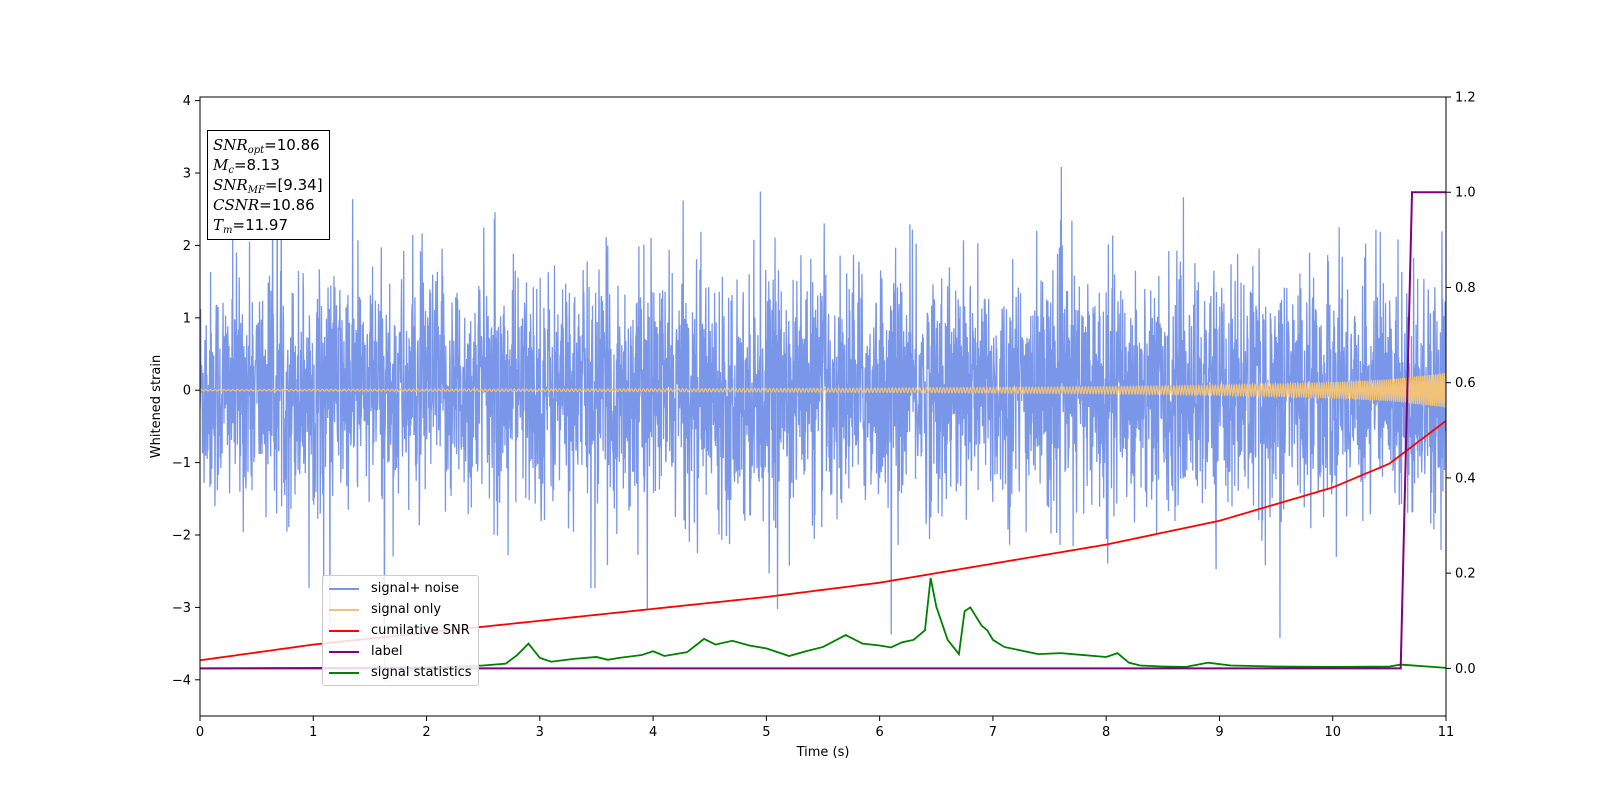  Describe the element at coordinates (1219, 732) in the screenshot. I see `x-tick-label: 9` at that location.